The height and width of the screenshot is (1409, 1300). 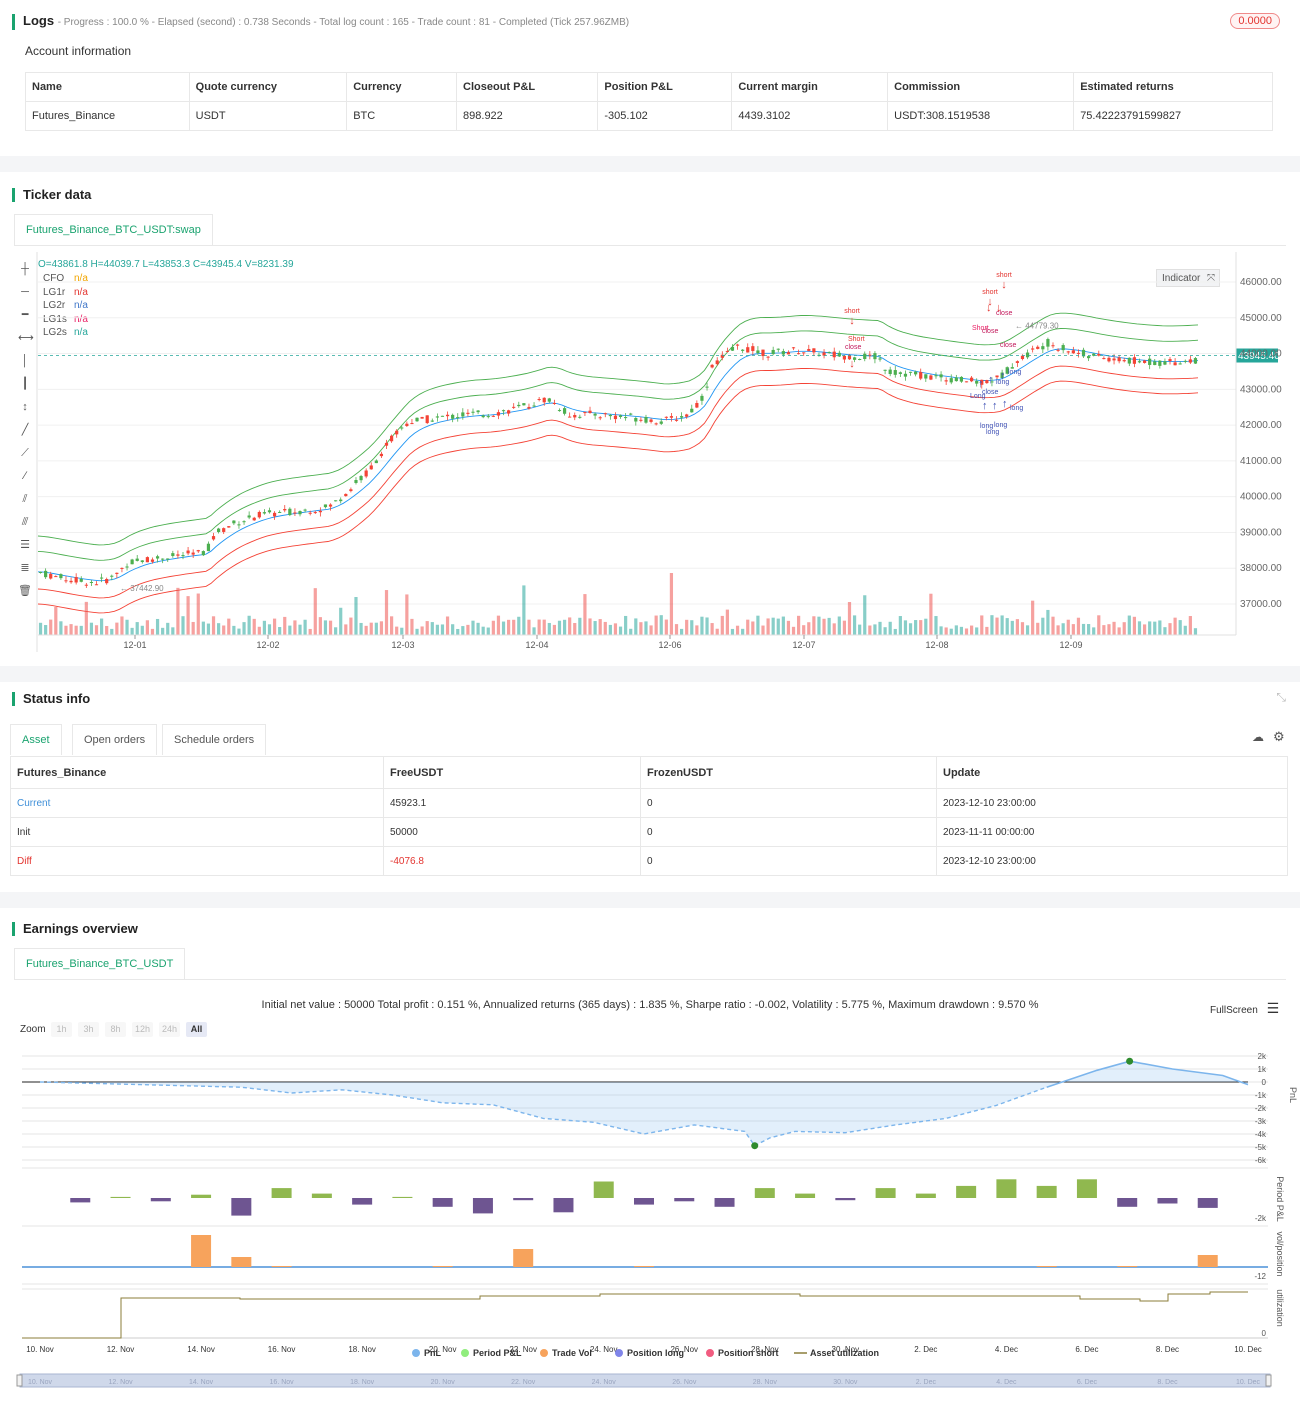 I want to click on navigator-handle-right, so click(x=1268, y=1380).